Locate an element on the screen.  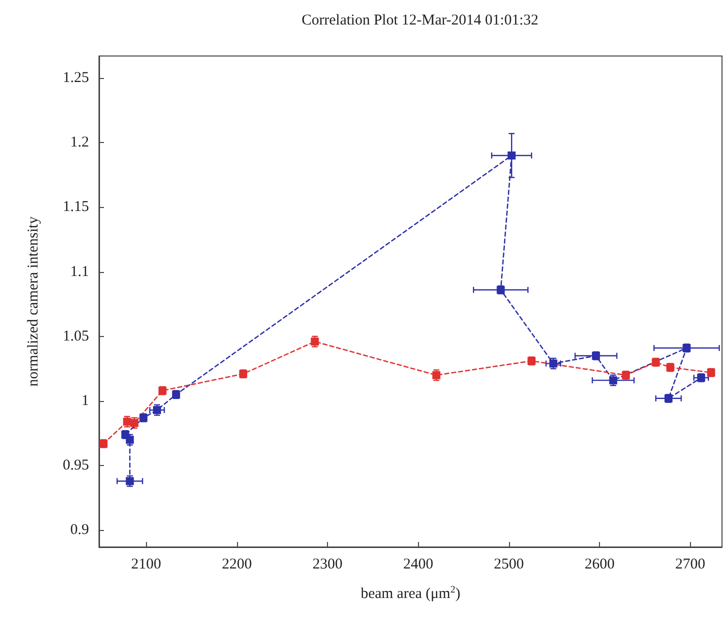
y-tick-label: 1.1 is located at coordinates (79, 272).